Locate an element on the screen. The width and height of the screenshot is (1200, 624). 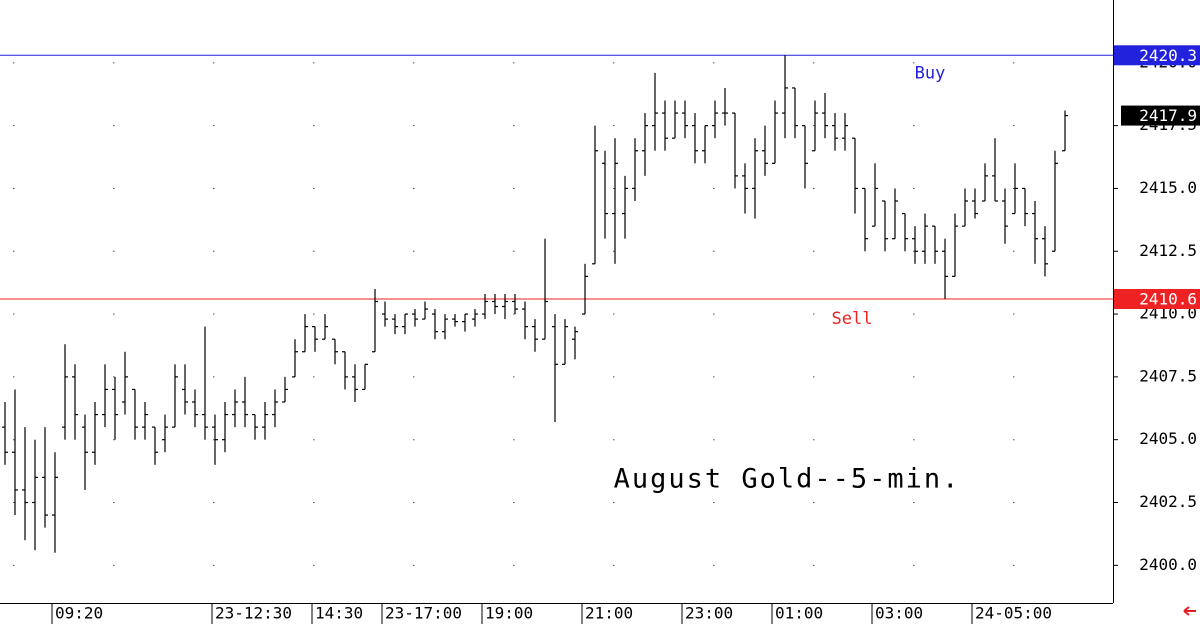
x-tick-label: 24-05:00 is located at coordinates (1013, 613).